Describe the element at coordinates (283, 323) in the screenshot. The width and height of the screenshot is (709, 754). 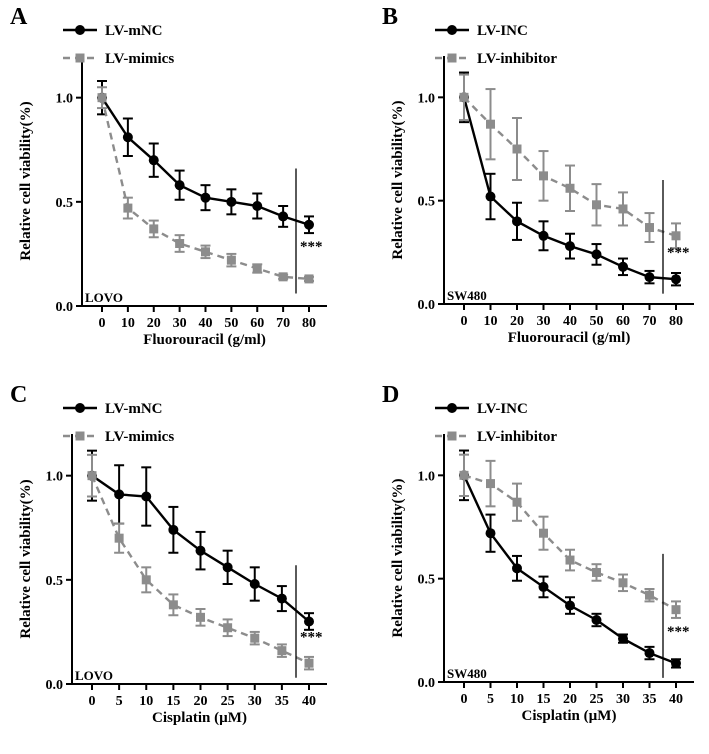
I see `x-tick-label: 70` at that location.